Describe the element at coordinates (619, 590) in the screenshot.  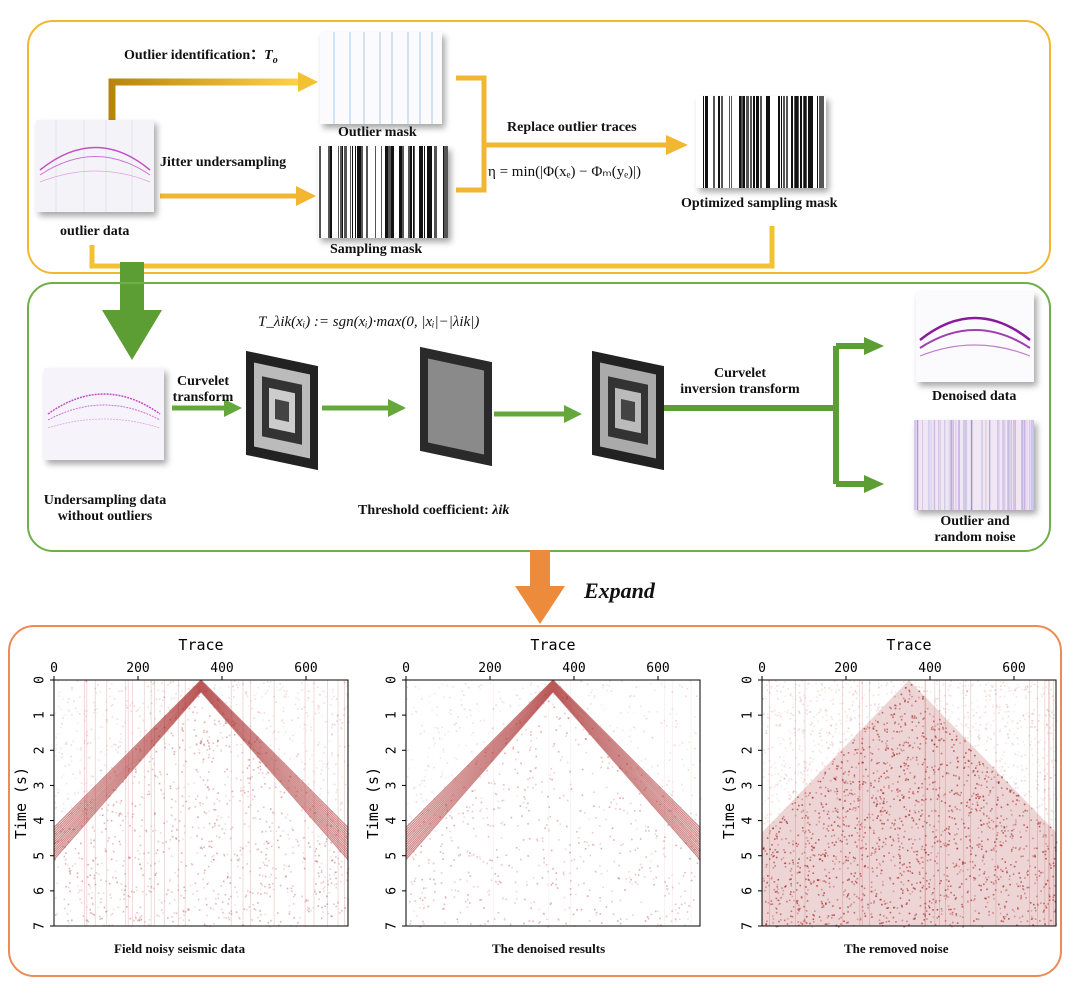
I see `expand-label: Expand` at that location.